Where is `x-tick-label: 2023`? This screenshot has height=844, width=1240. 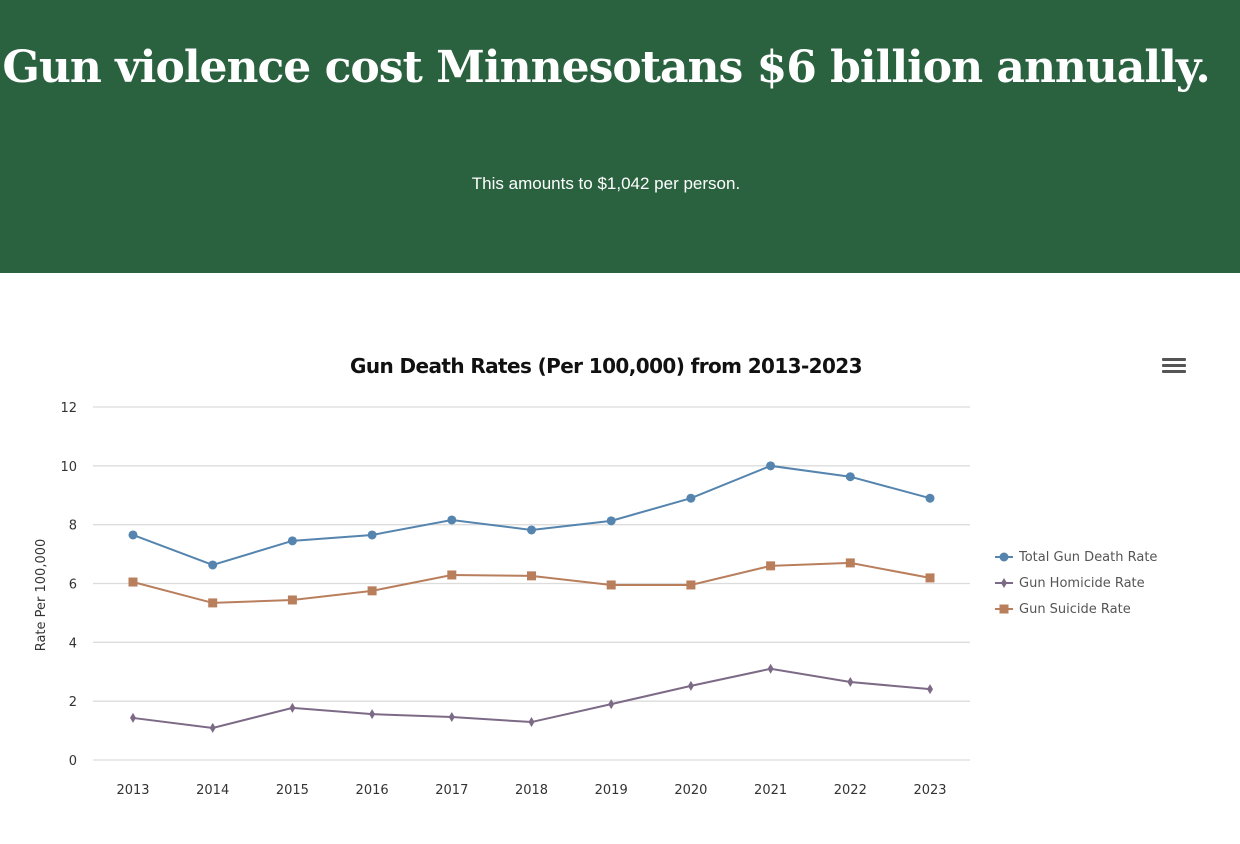 x-tick-label: 2023 is located at coordinates (929, 790).